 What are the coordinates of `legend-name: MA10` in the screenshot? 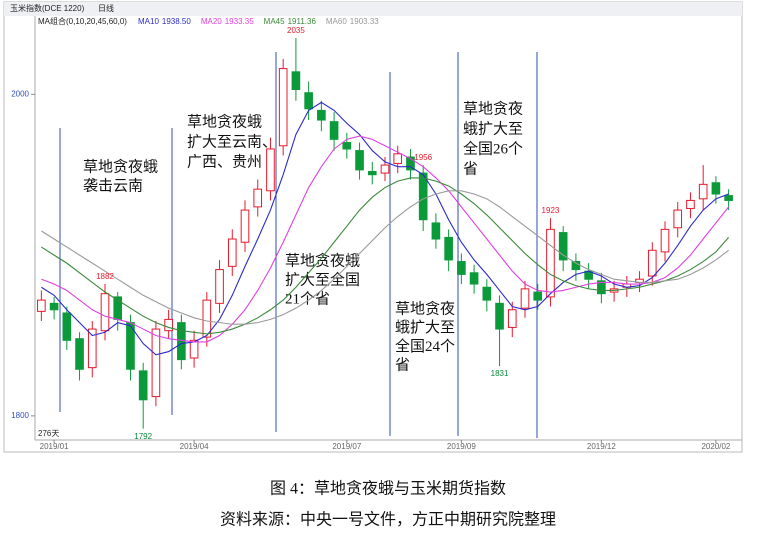 It's located at (148, 21).